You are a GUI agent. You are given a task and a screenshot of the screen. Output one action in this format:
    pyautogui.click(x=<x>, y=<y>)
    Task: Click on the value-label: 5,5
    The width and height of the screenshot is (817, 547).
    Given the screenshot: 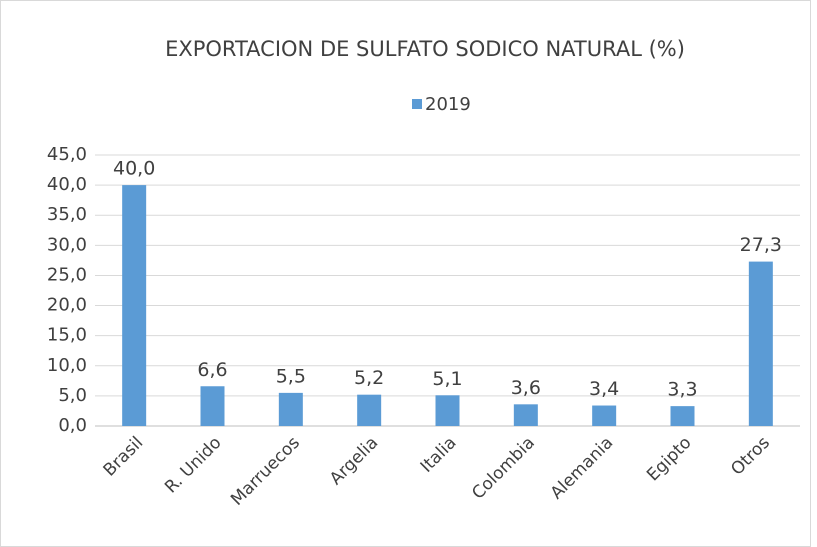 What is the action you would take?
    pyautogui.click(x=291, y=376)
    